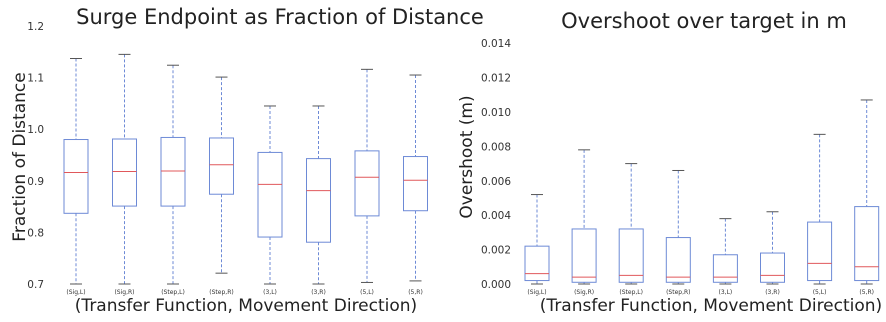 The height and width of the screenshot is (322, 886). What do you see at coordinates (496, 251) in the screenshot?
I see `y-tick-label: 0.002` at bounding box center [496, 251].